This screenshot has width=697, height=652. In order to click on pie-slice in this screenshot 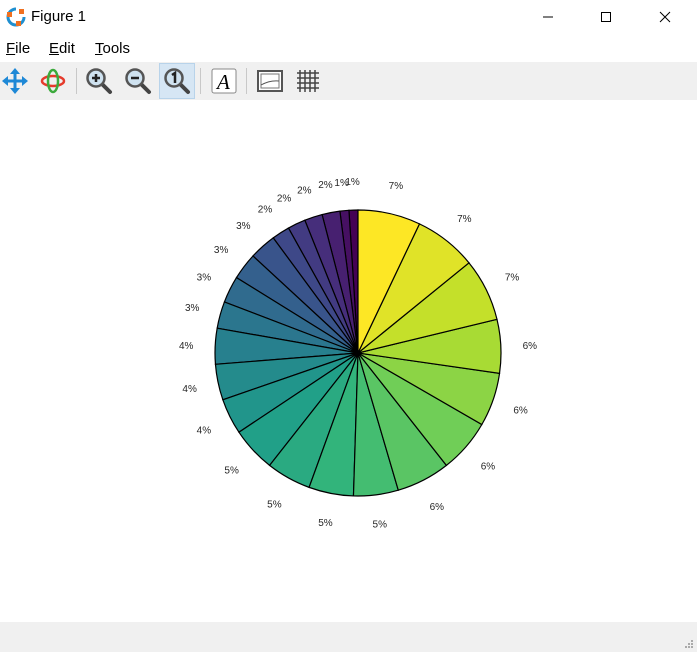, I will do `click(389, 281)`.